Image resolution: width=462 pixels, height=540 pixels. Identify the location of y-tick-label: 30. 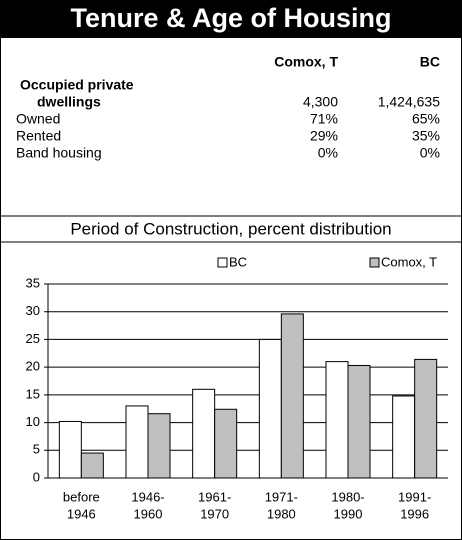
(33, 310).